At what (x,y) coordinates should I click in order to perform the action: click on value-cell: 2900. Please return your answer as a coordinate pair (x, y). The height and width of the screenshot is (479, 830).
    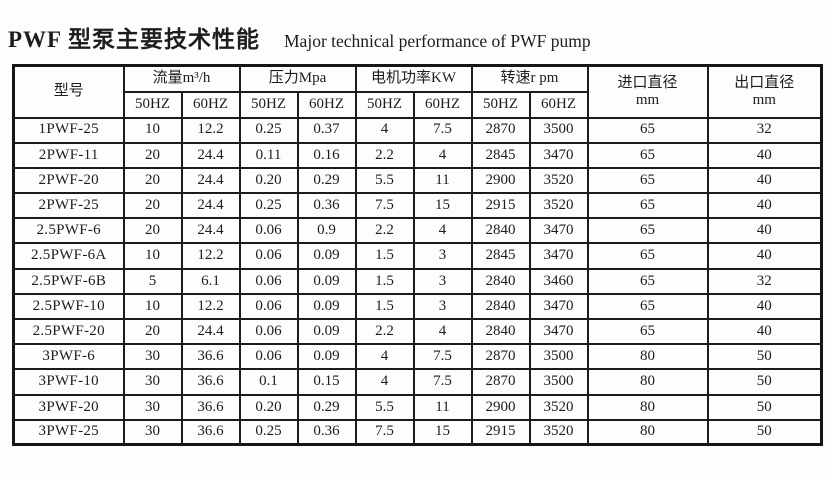
    Looking at the image, I should click on (500, 407).